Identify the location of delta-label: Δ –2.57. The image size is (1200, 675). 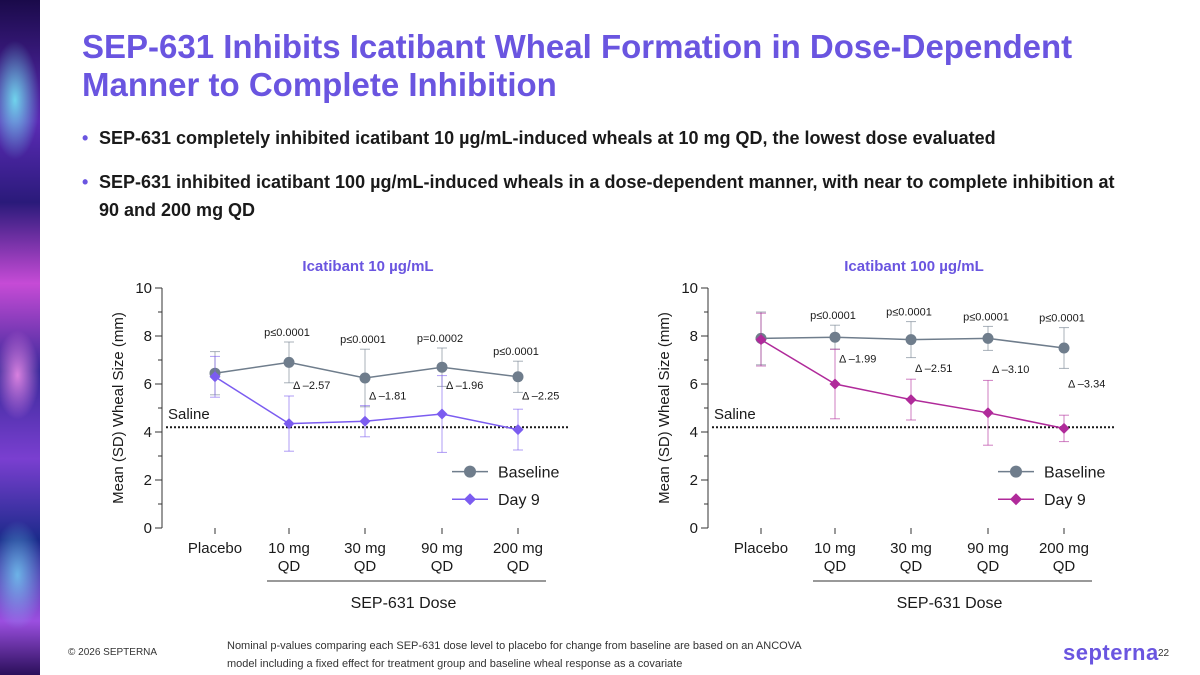
(311, 386).